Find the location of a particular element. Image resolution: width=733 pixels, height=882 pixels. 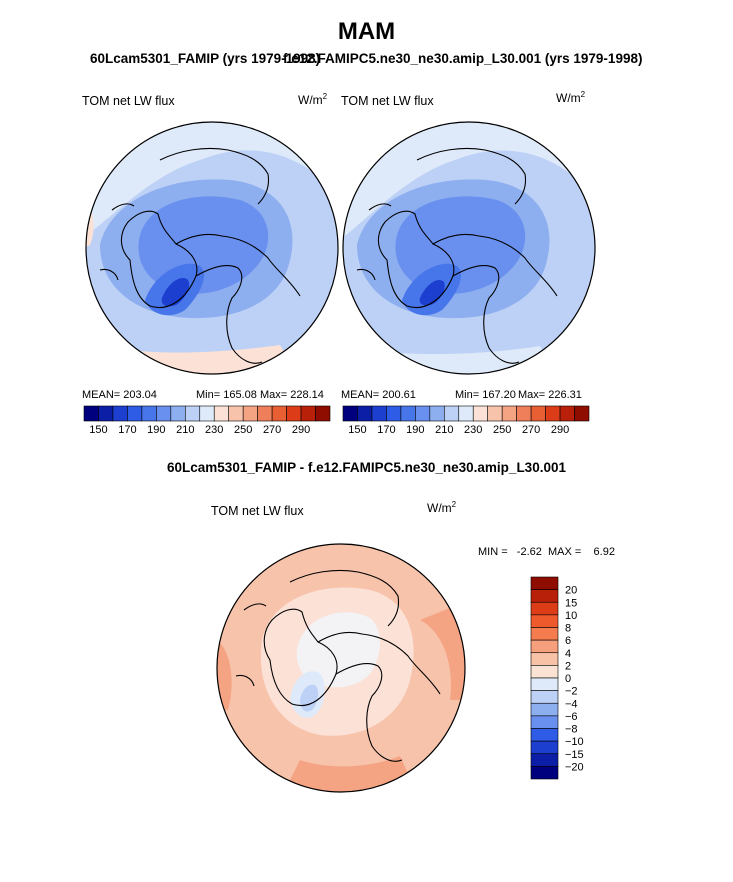

left-polar-map is located at coordinates (212, 248).